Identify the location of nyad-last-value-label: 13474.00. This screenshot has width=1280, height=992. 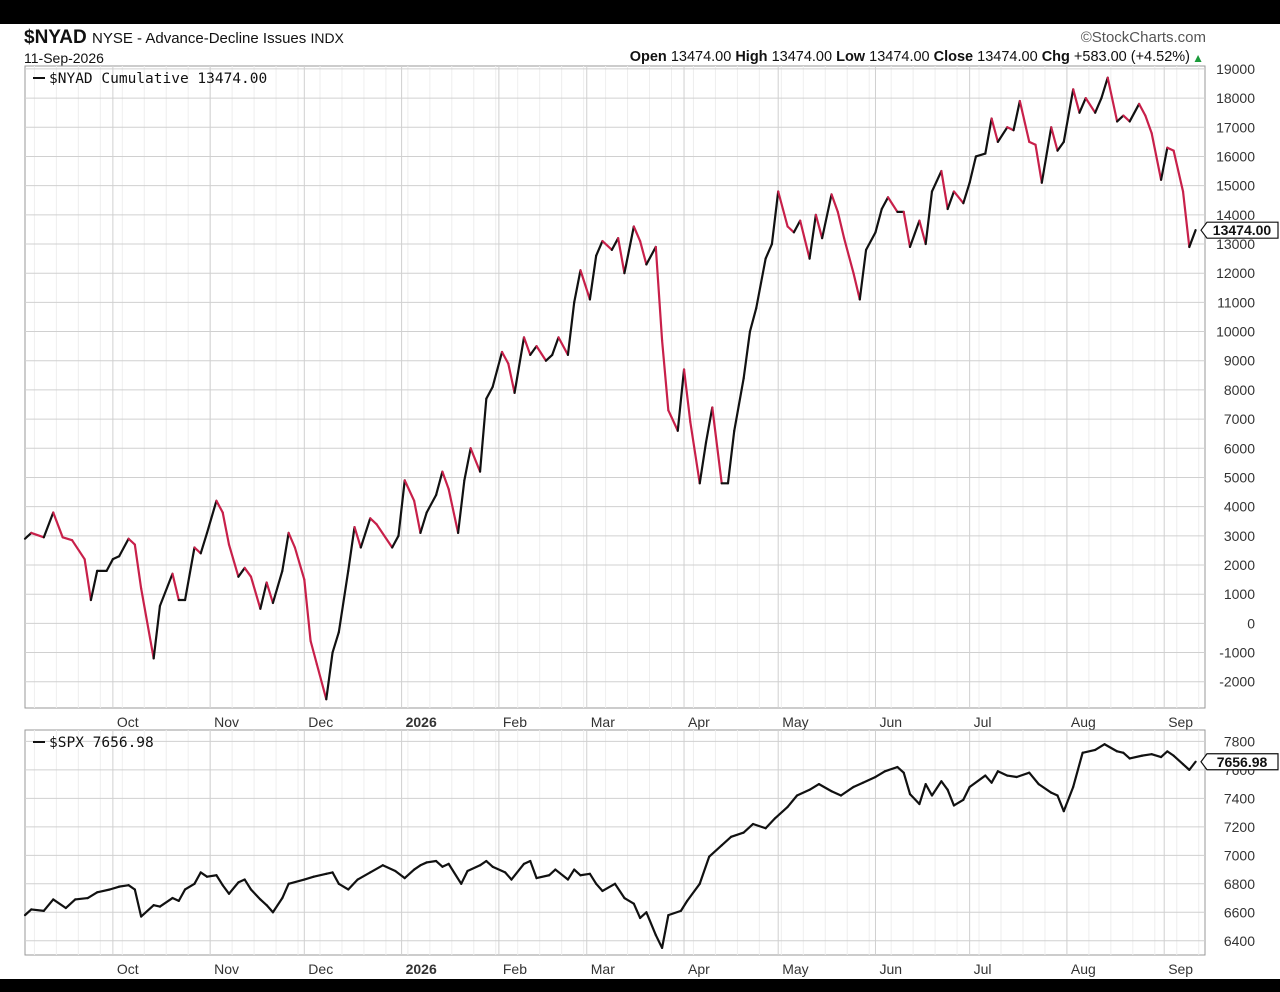
(1242, 230).